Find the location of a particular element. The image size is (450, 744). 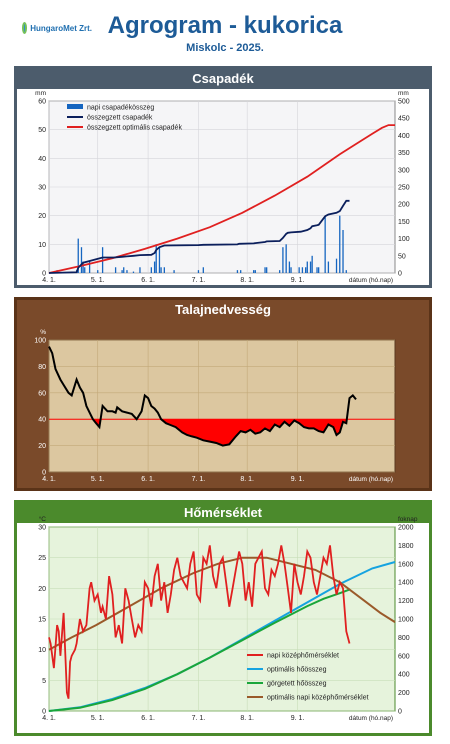

moisture-chart-title: Talajnedvesség is located at coordinates (223, 310).